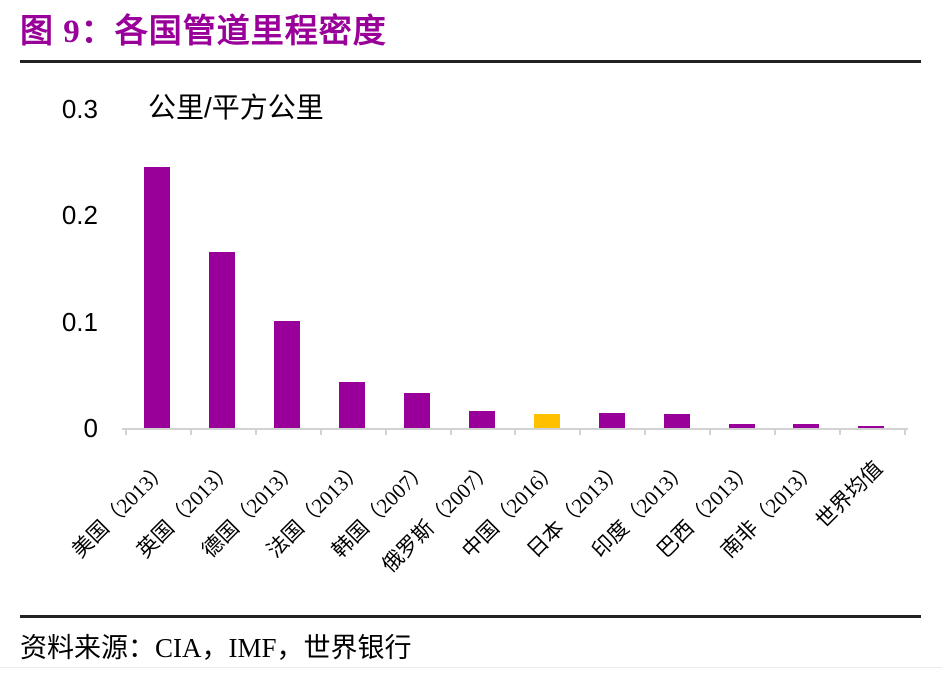  I want to click on page-bottom-border, so click(471, 667).